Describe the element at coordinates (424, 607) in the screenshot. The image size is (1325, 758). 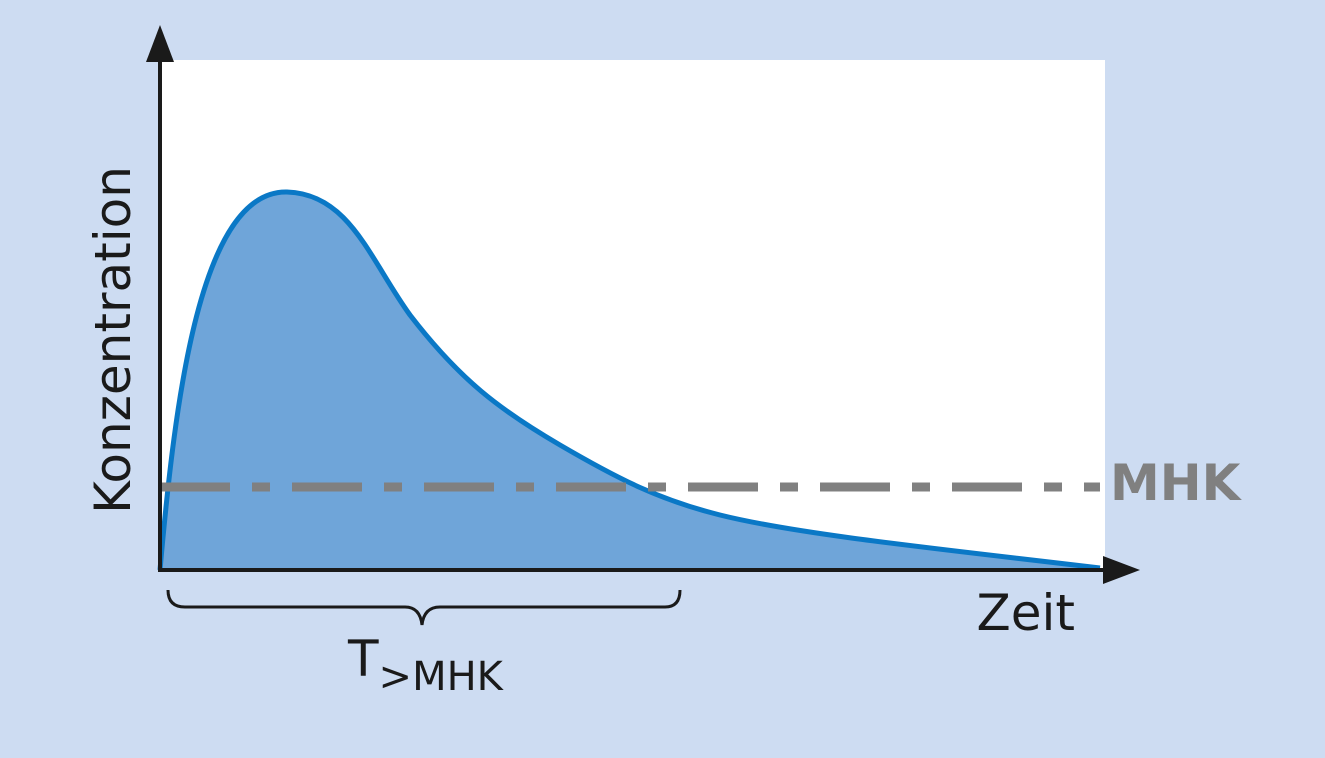
I see `interval-brace` at that location.